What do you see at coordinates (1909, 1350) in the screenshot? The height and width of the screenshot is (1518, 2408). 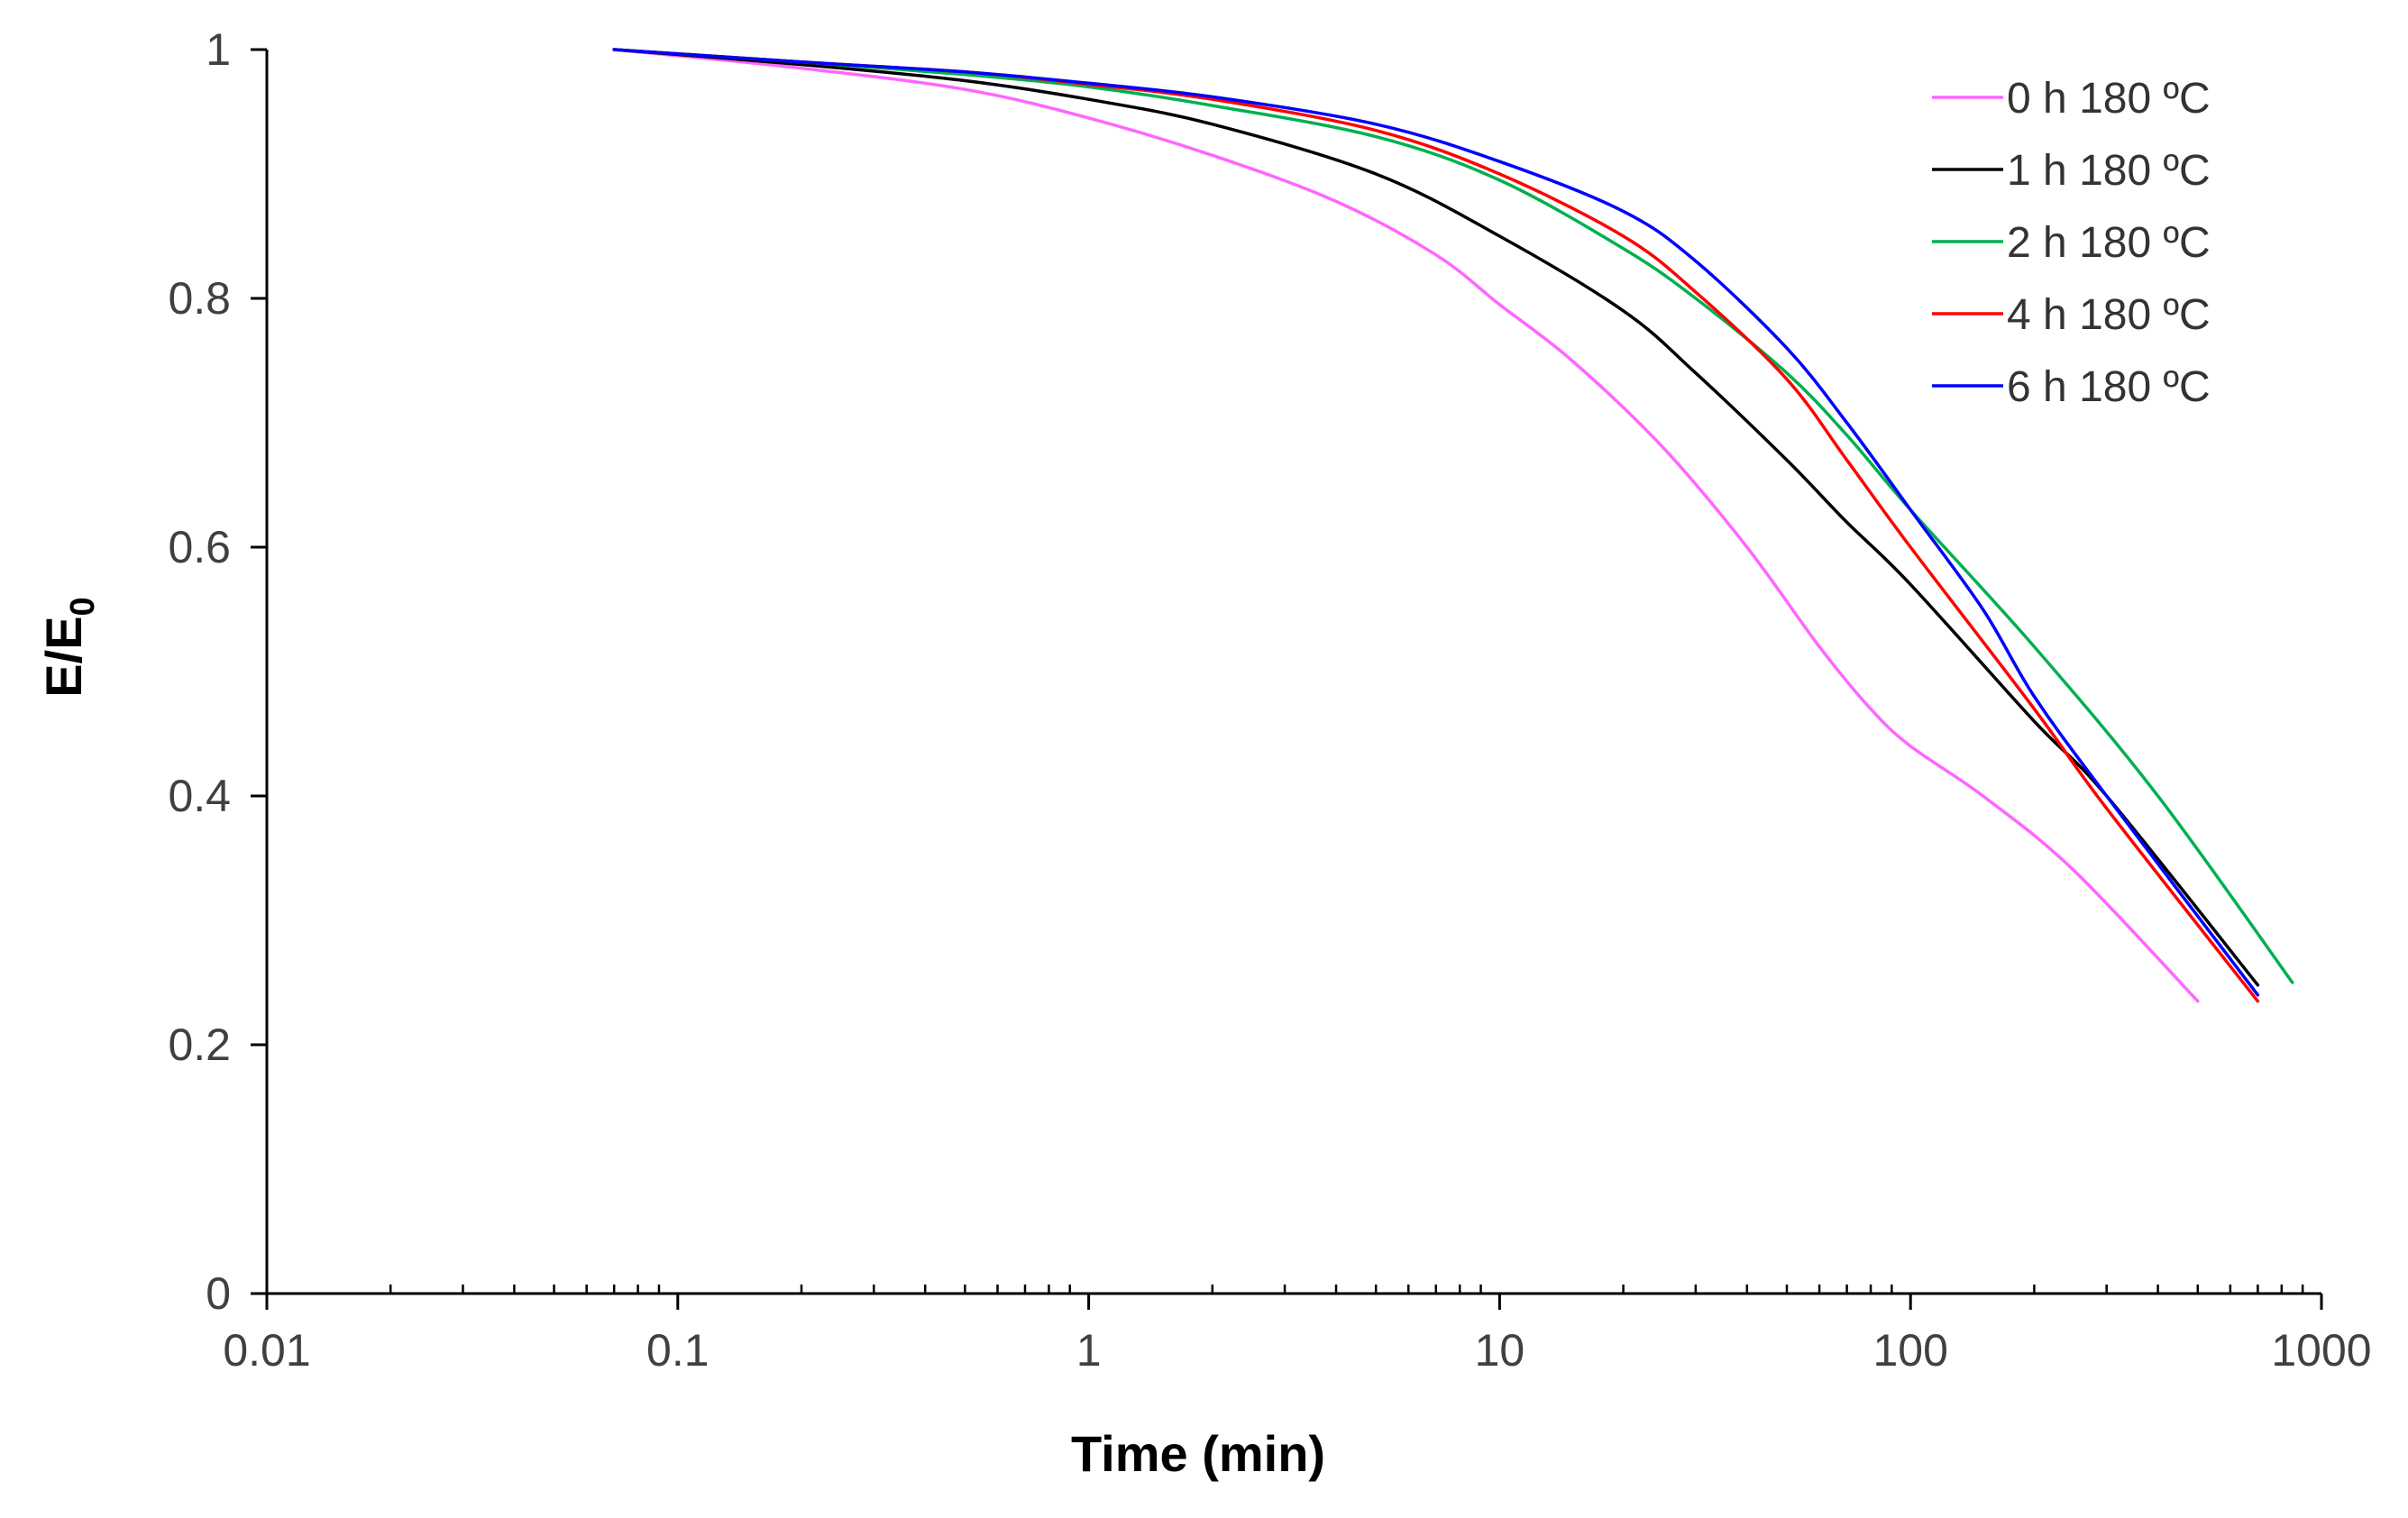 I see `x-tick-label: 100` at bounding box center [1909, 1350].